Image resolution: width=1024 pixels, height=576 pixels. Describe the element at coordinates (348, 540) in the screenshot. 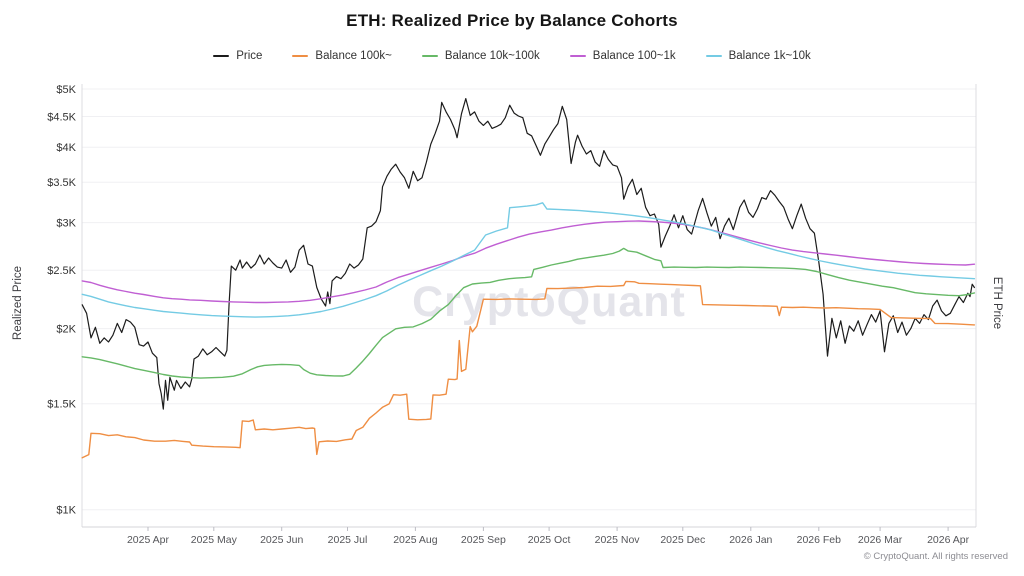

I see `x-tick-label: 2025 Jul` at that location.